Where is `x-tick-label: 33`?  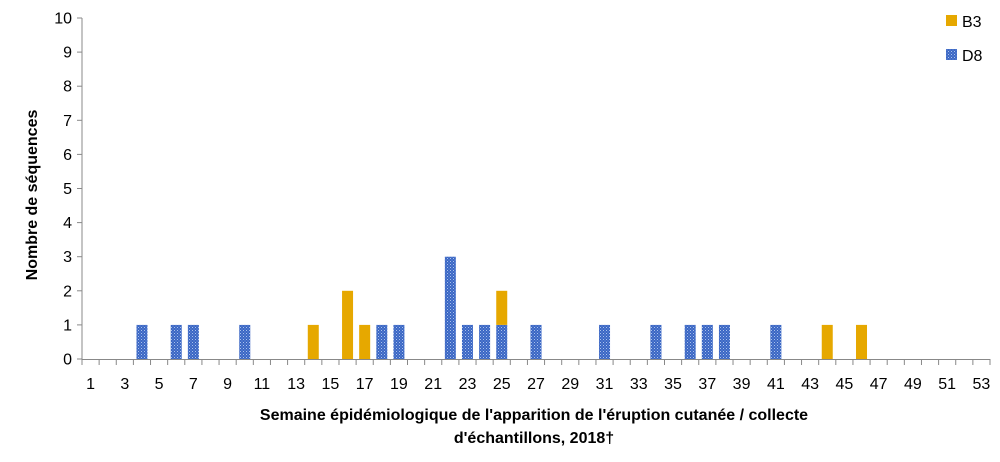
x-tick-label: 33 is located at coordinates (639, 384).